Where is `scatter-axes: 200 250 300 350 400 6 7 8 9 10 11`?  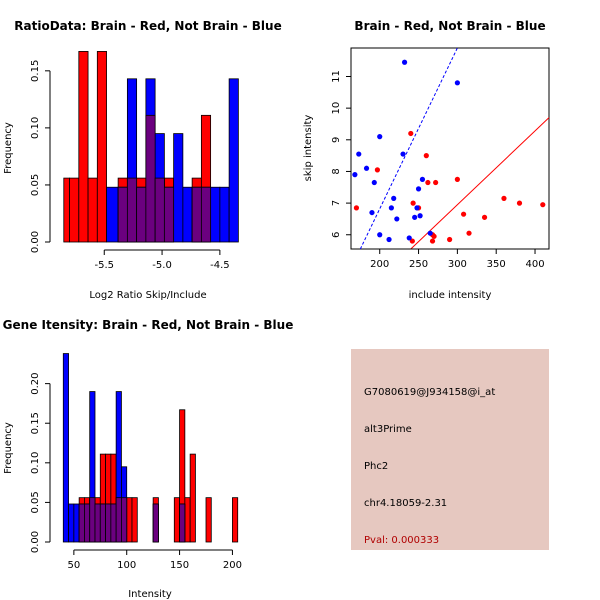 scatter-axes: 200 250 300 350 400 6 7 8 9 10 11 is located at coordinates (438, 170).